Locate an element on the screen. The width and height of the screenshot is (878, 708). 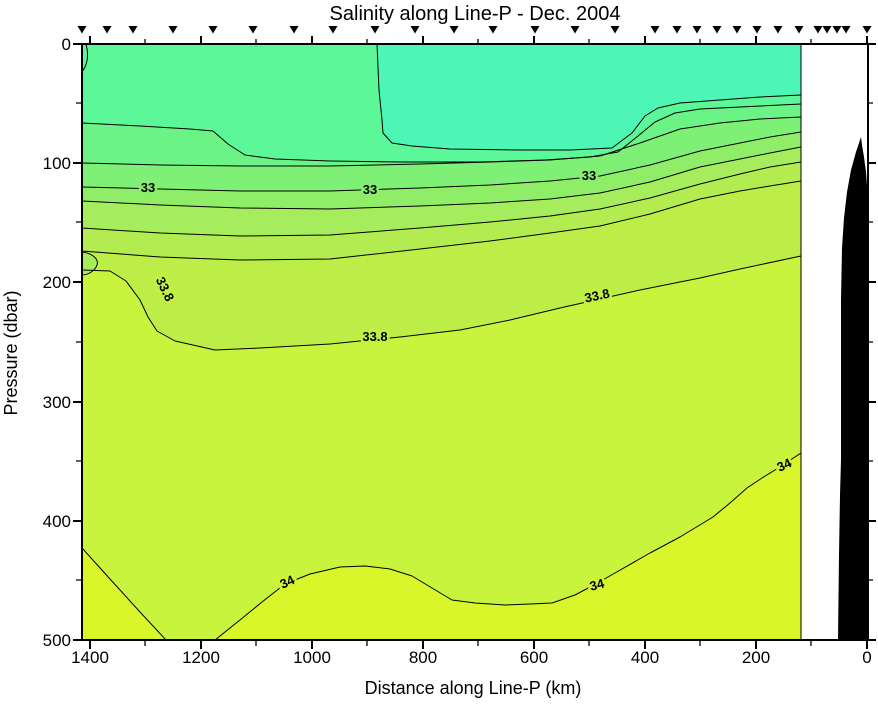
y-tick-label: 500 is located at coordinates (57, 640).